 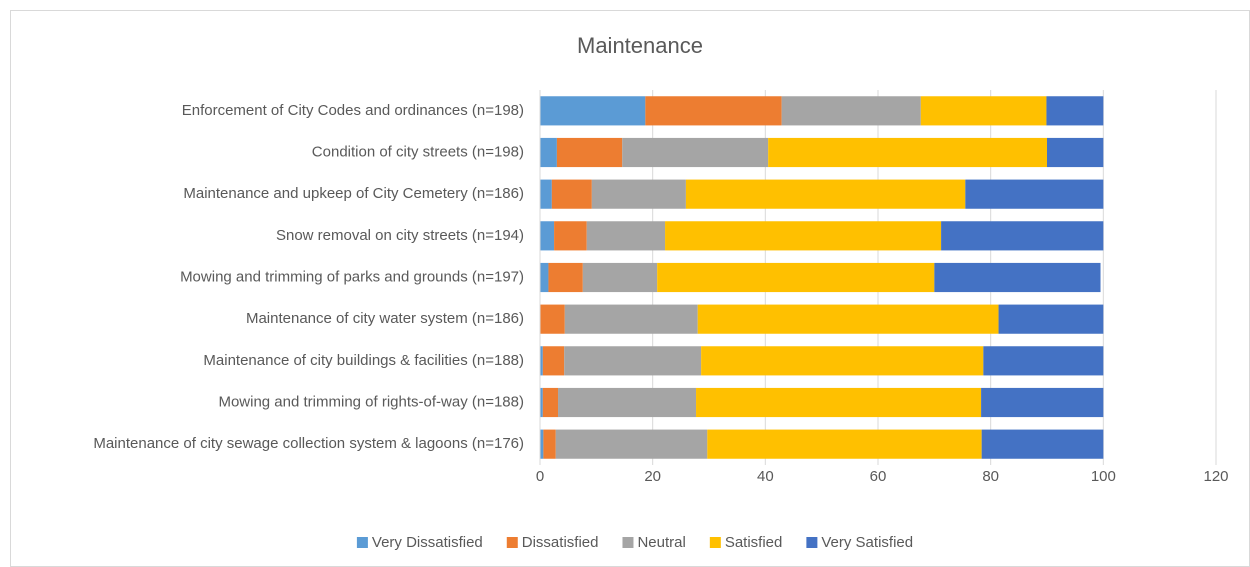 I want to click on x-tick-label: 120, so click(x=1215, y=476).